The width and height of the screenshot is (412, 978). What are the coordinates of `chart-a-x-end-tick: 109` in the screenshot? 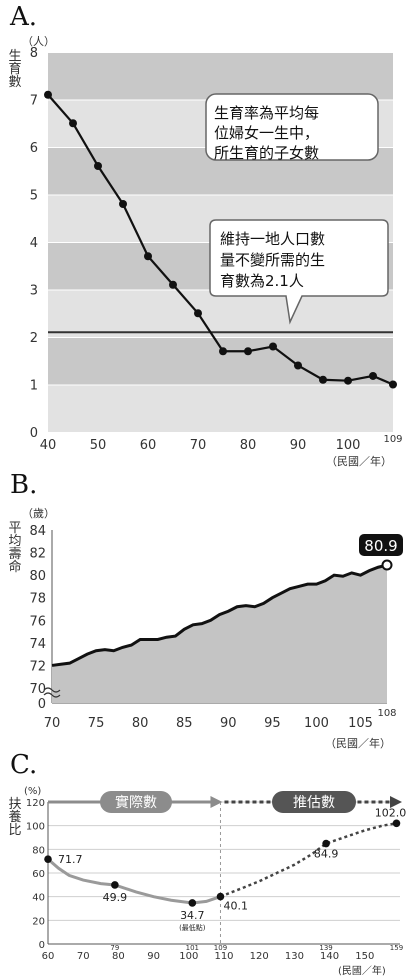 It's located at (392, 439).